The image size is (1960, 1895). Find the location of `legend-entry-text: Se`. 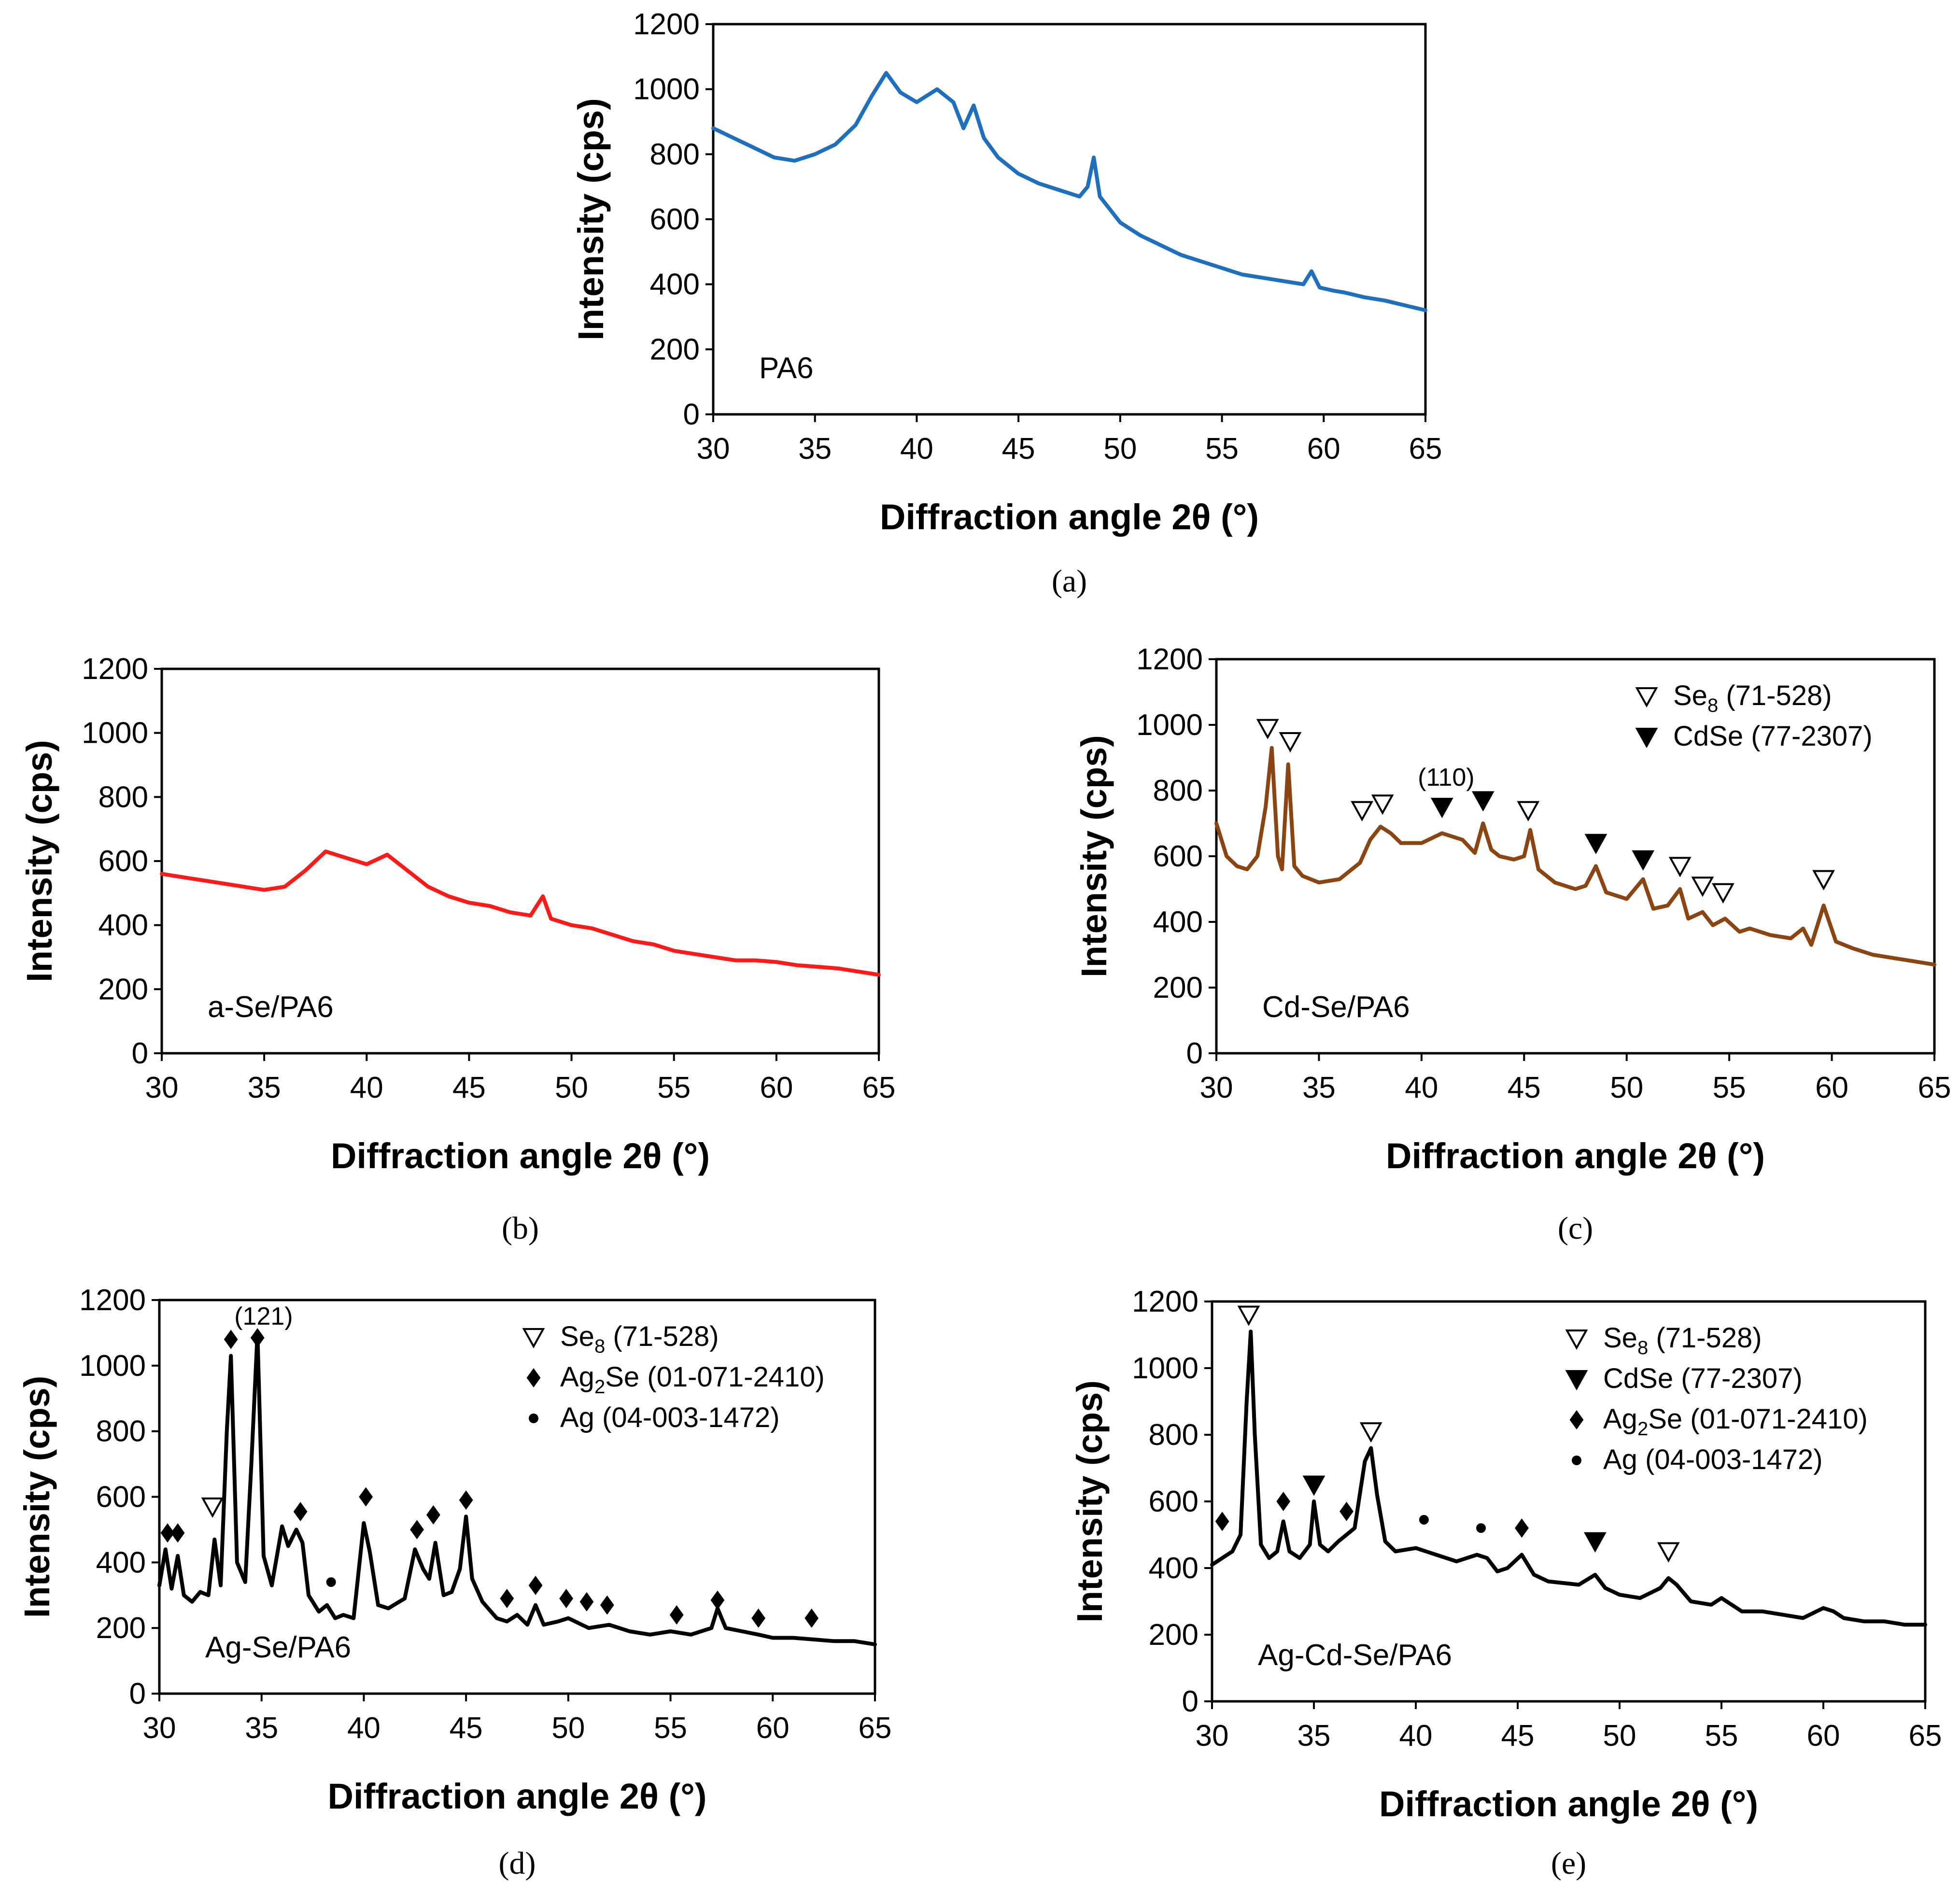

legend-entry-text: Se is located at coordinates (1620, 1338).